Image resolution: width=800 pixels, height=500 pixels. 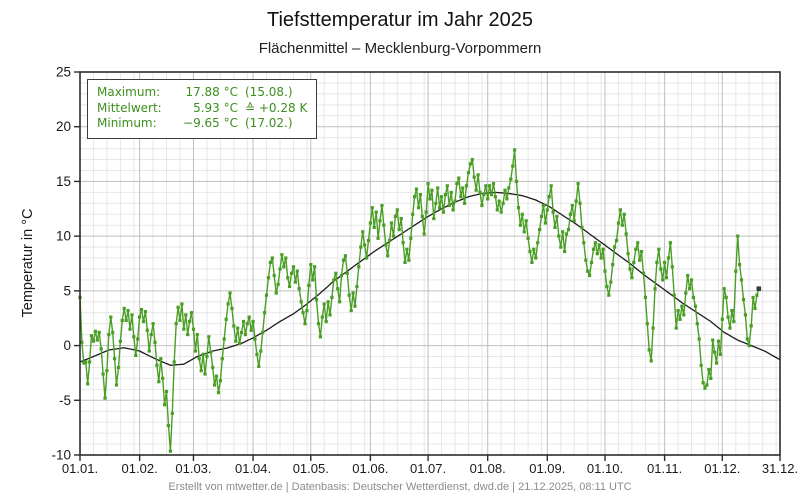 What do you see at coordinates (759, 288) in the screenshot?
I see `latest-value-marker` at bounding box center [759, 288].